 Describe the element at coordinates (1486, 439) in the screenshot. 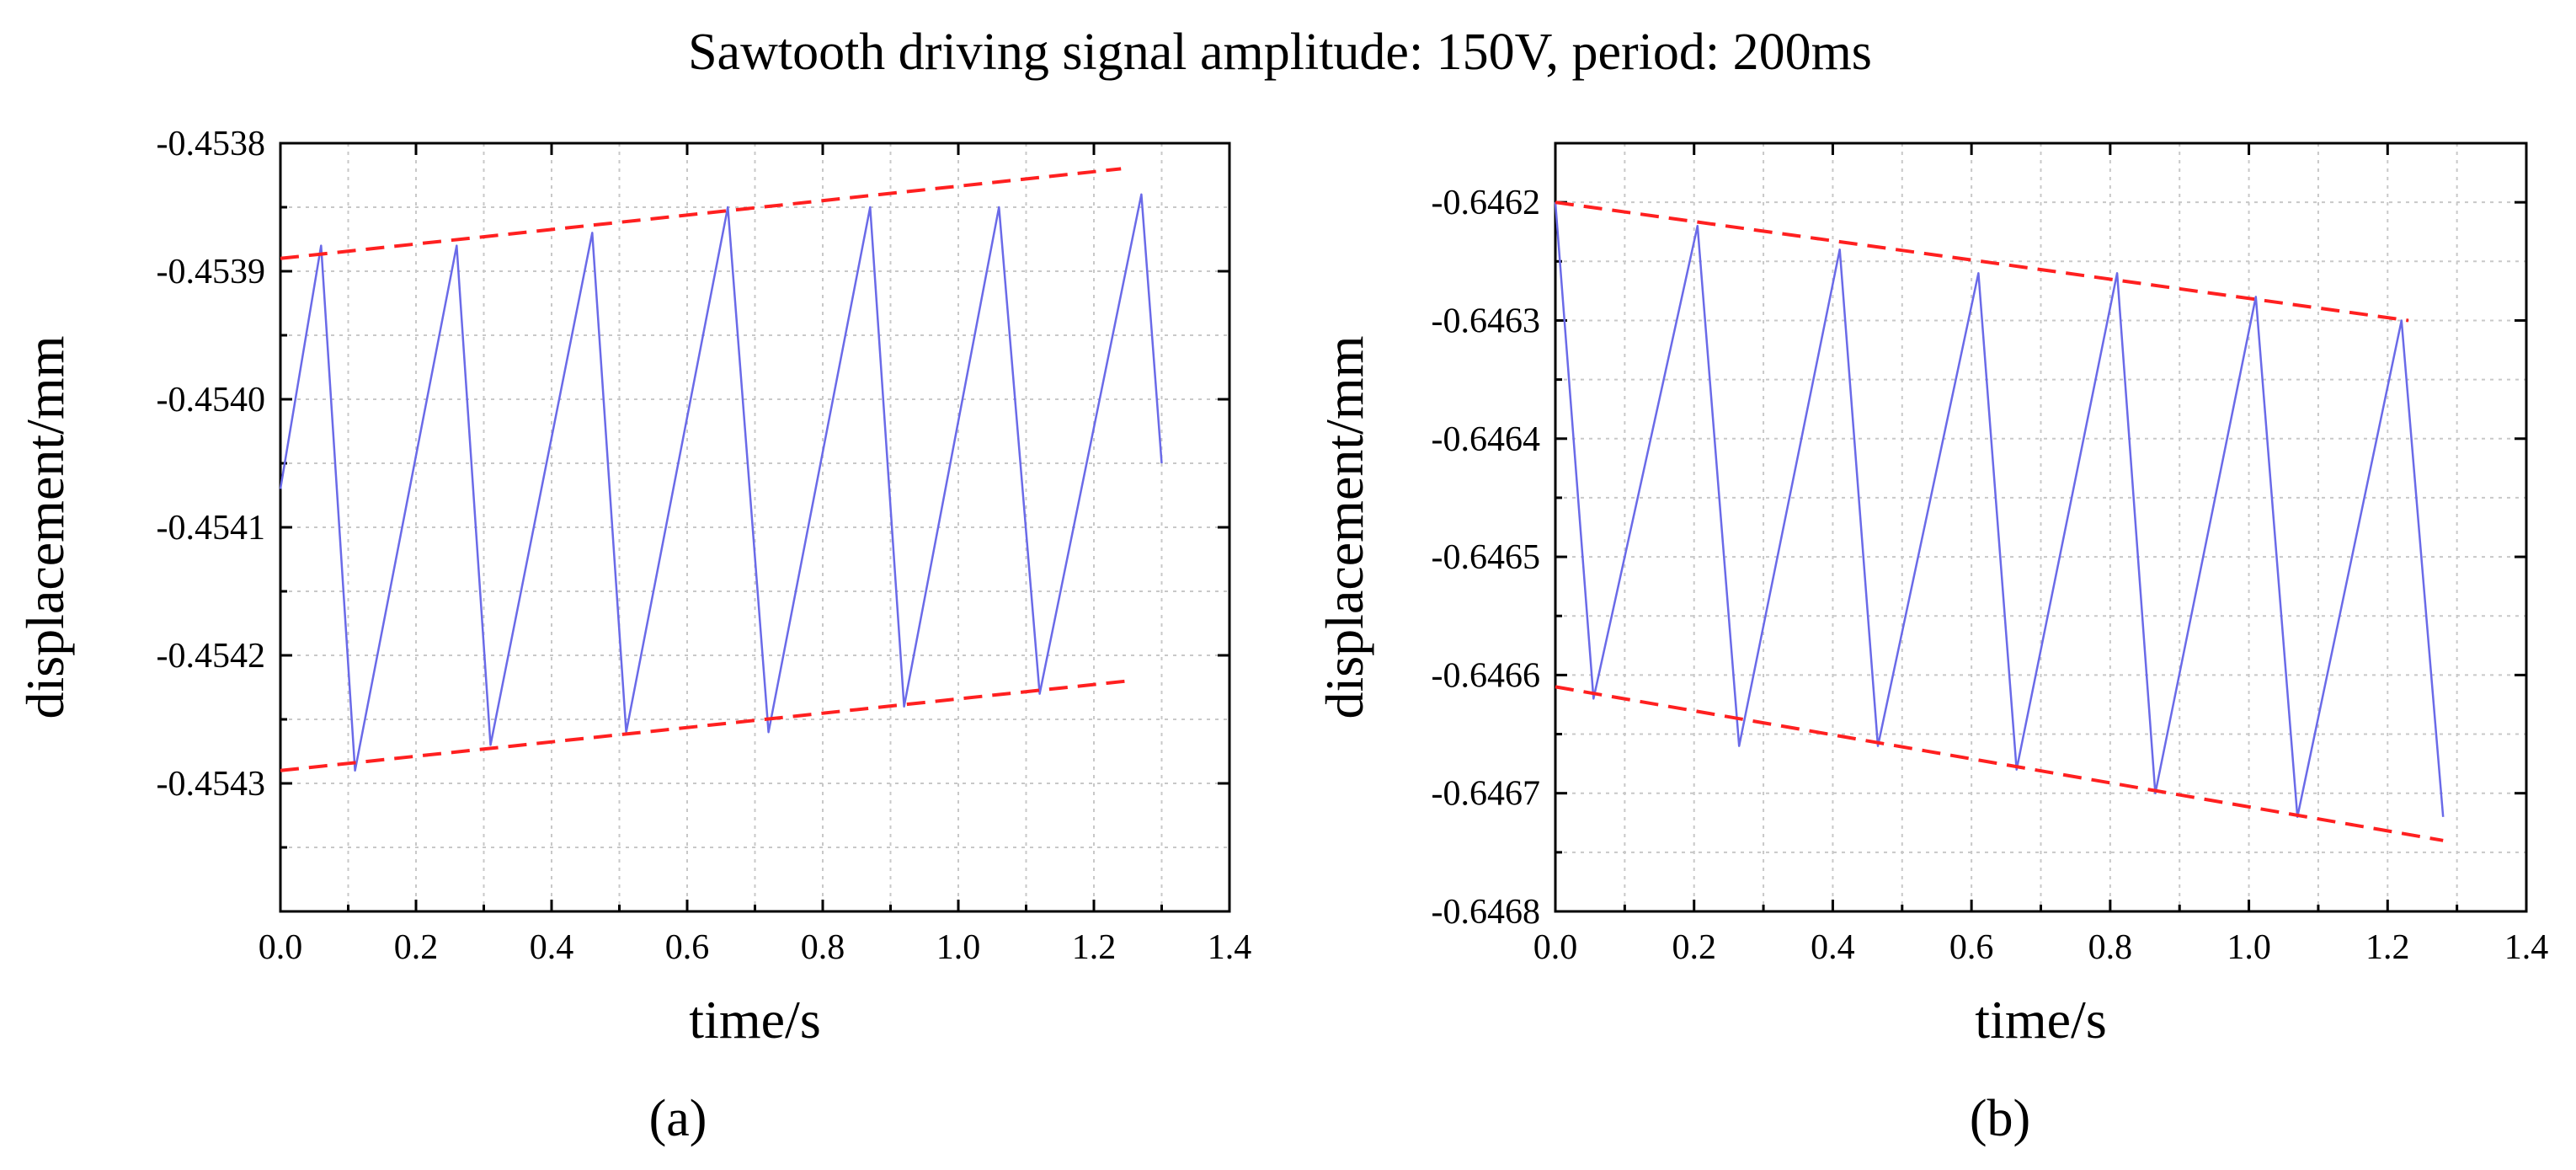

I see `y-tick-label: -0.6464` at that location.